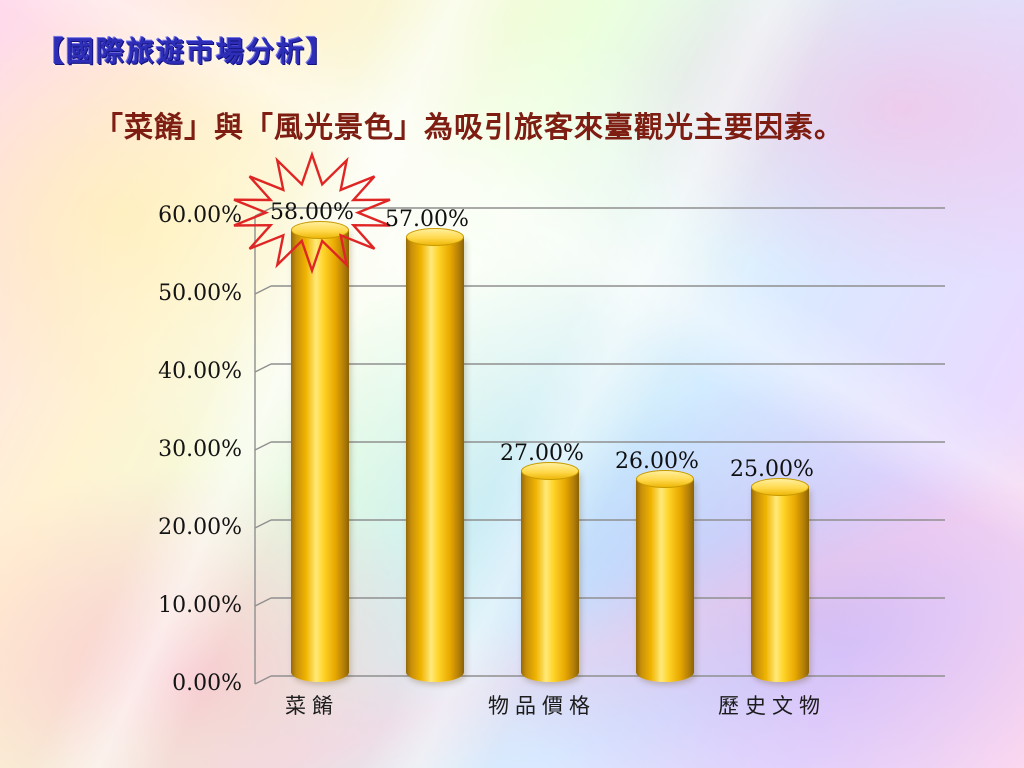  Describe the element at coordinates (207, 683) in the screenshot. I see `y-axis-tick-label: 0.00%` at that location.